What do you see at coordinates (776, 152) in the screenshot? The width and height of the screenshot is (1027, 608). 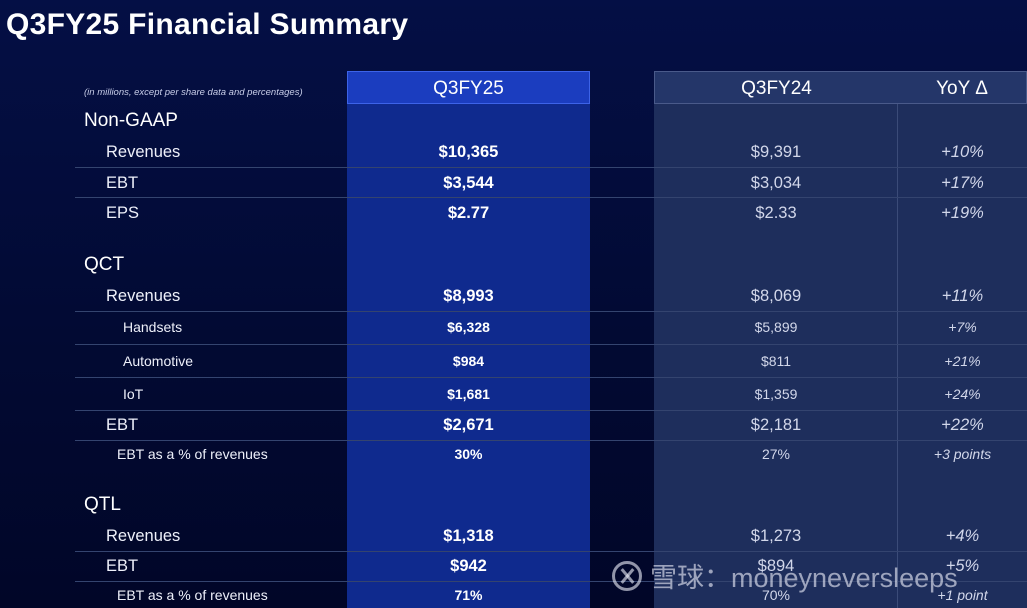 I see `prior-value: $9,391` at bounding box center [776, 152].